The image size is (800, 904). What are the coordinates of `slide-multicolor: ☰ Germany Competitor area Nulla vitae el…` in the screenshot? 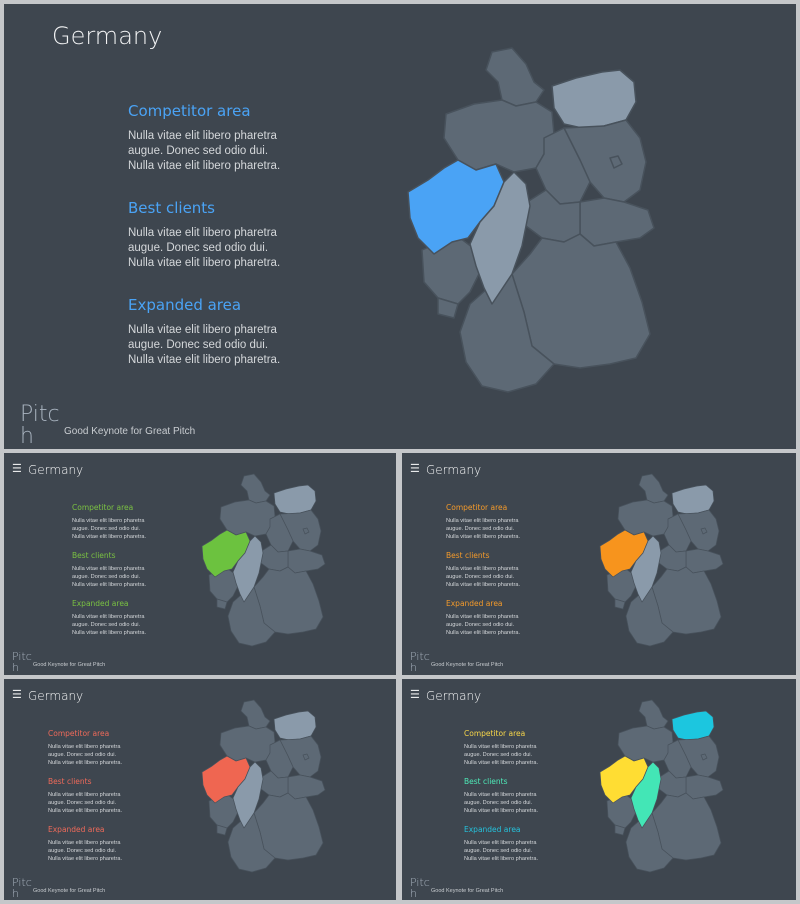 It's located at (599, 789).